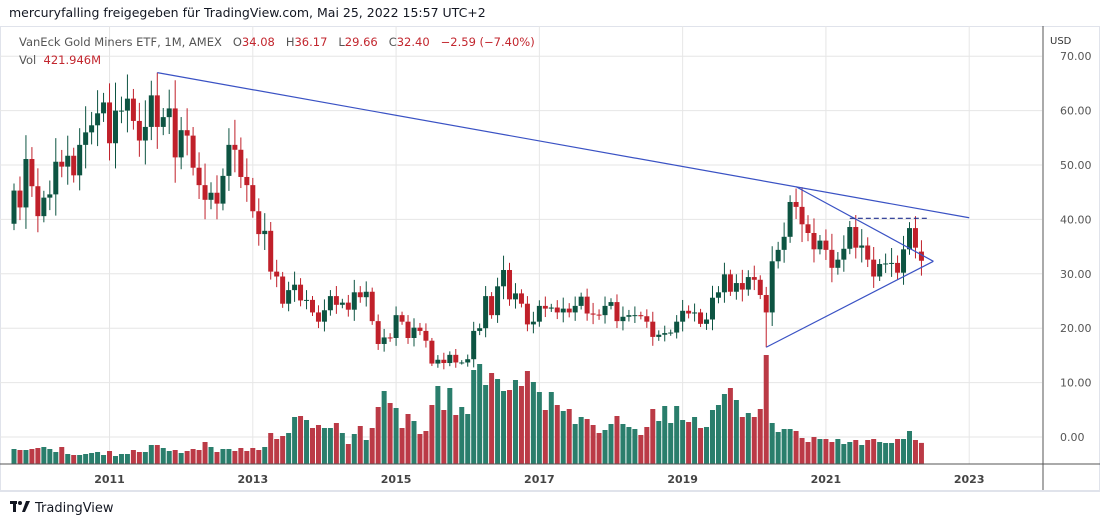 This screenshot has width=1100, height=527. Describe the element at coordinates (28, 60) in the screenshot. I see `volume-label: Vol` at that location.